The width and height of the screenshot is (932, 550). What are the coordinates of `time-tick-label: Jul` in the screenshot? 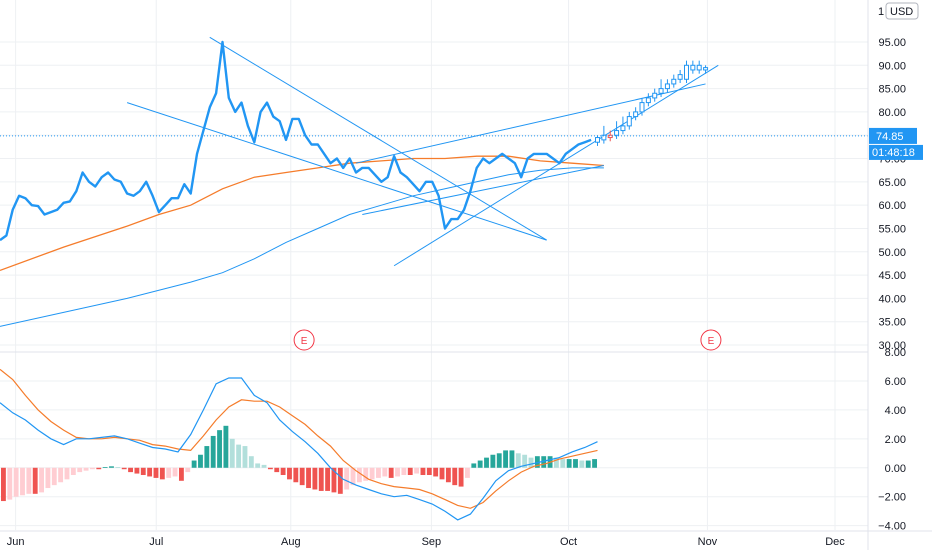 It's located at (156, 542).